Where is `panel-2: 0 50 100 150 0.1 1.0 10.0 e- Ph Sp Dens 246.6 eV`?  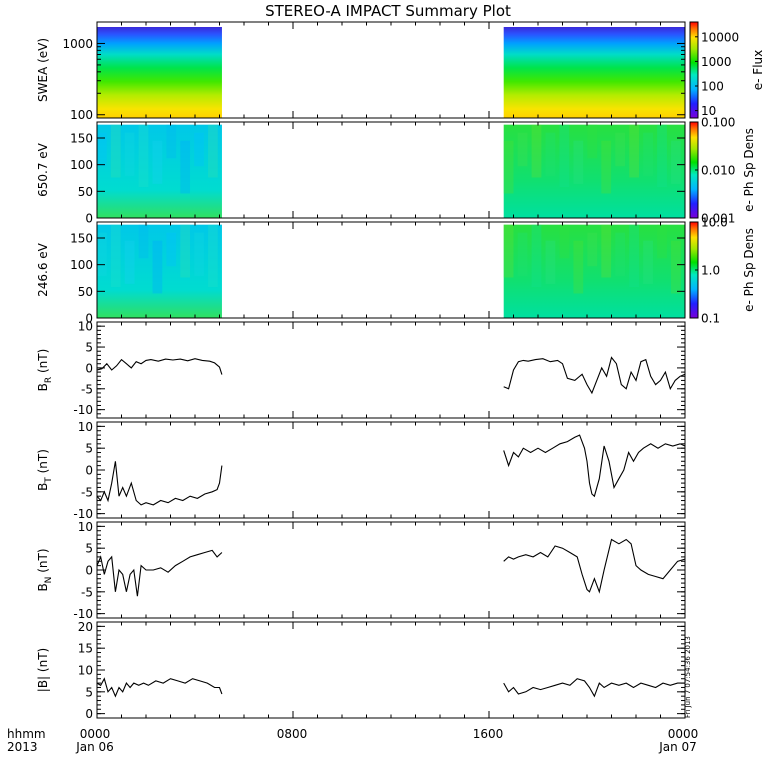
panel-2: 0 50 100 150 0.1 1.0 10.0 e- Ph Sp Dens 246.6 eV is located at coordinates (396, 271).